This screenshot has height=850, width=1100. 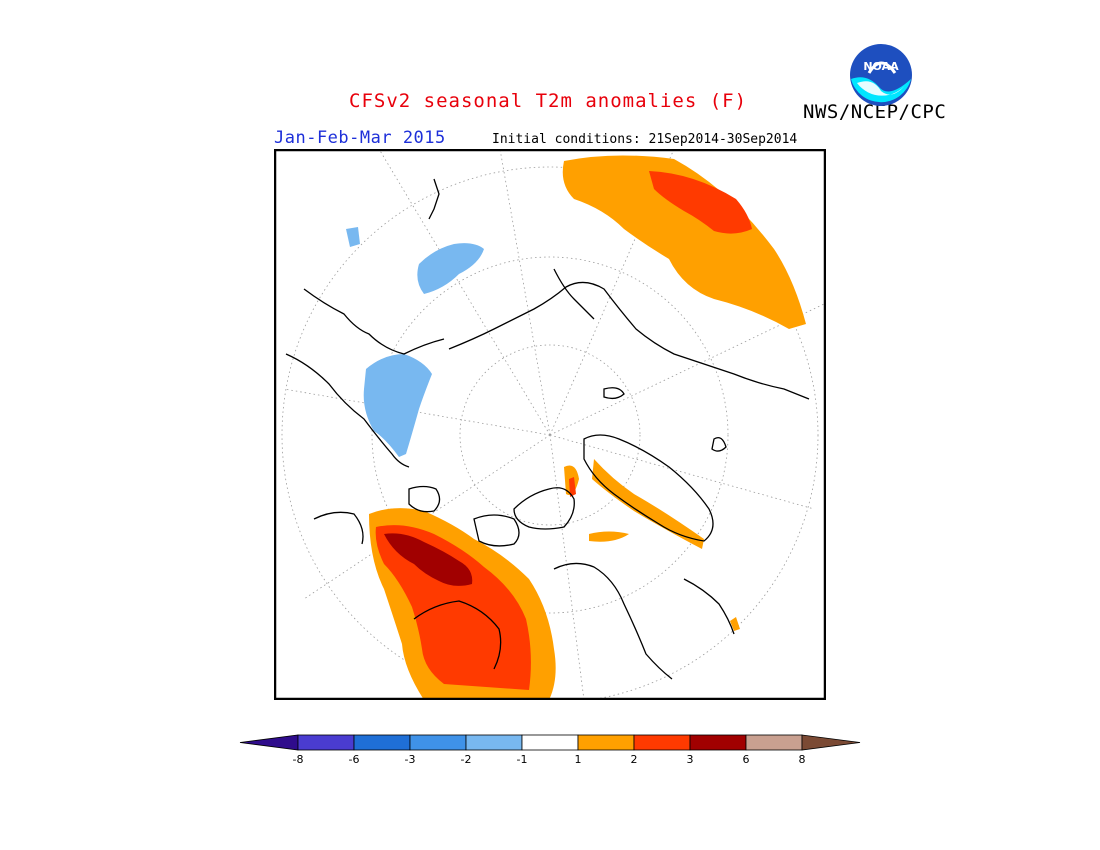 What do you see at coordinates (881, 66) in the screenshot?
I see `logo-text: NOAA` at bounding box center [881, 66].